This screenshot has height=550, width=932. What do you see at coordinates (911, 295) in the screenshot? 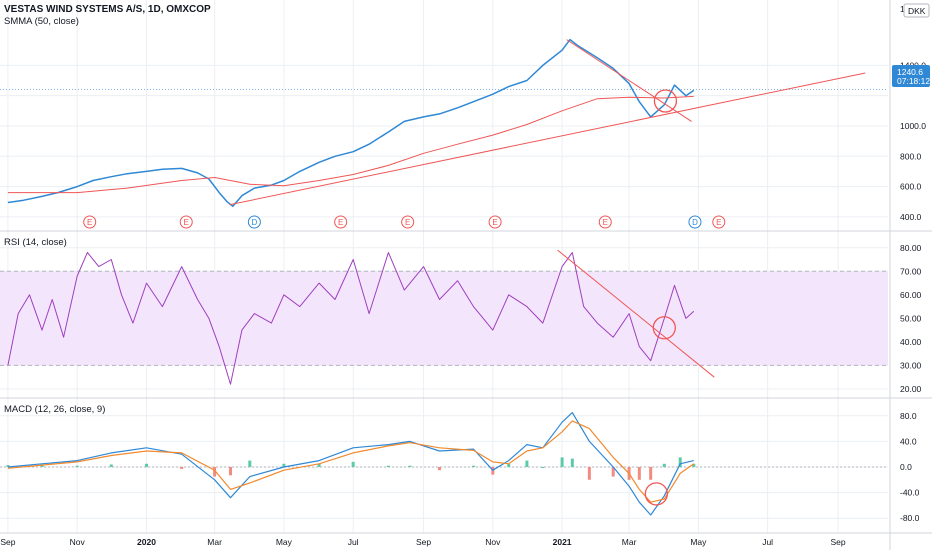
I see `y-tick-label: 60.00` at bounding box center [911, 295].